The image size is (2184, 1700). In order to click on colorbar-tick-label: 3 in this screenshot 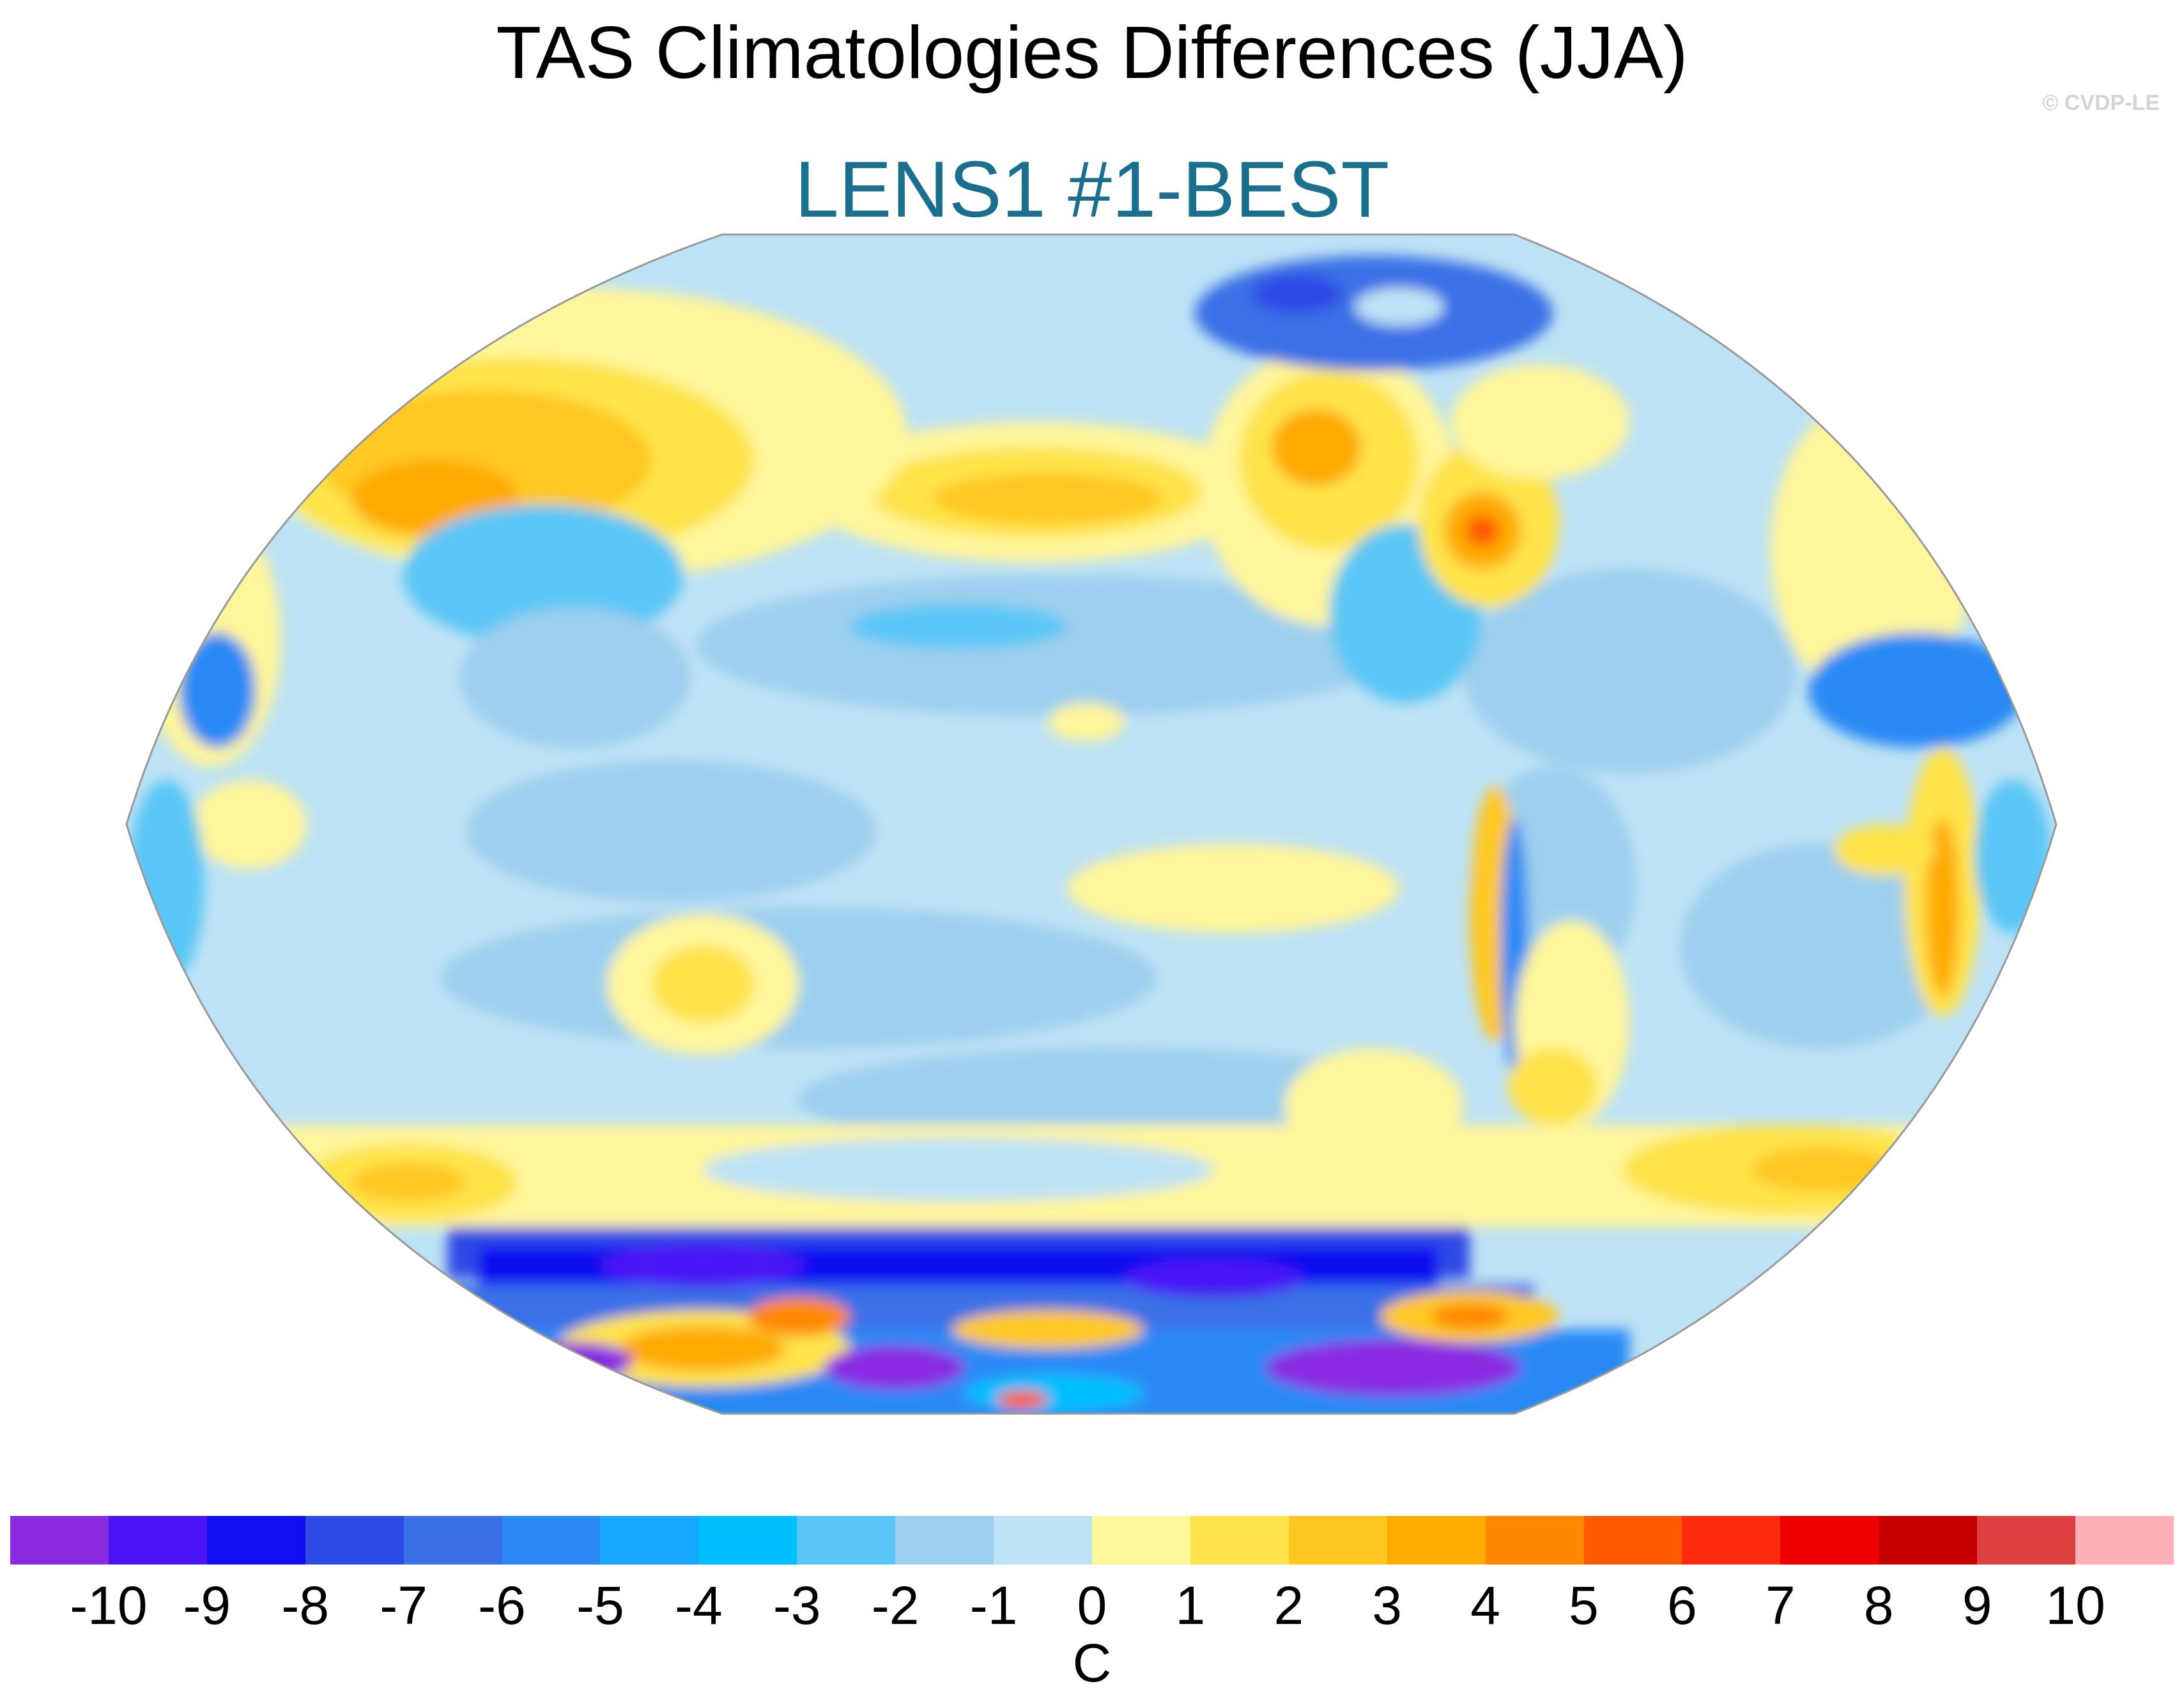, I will do `click(1387, 1605)`.